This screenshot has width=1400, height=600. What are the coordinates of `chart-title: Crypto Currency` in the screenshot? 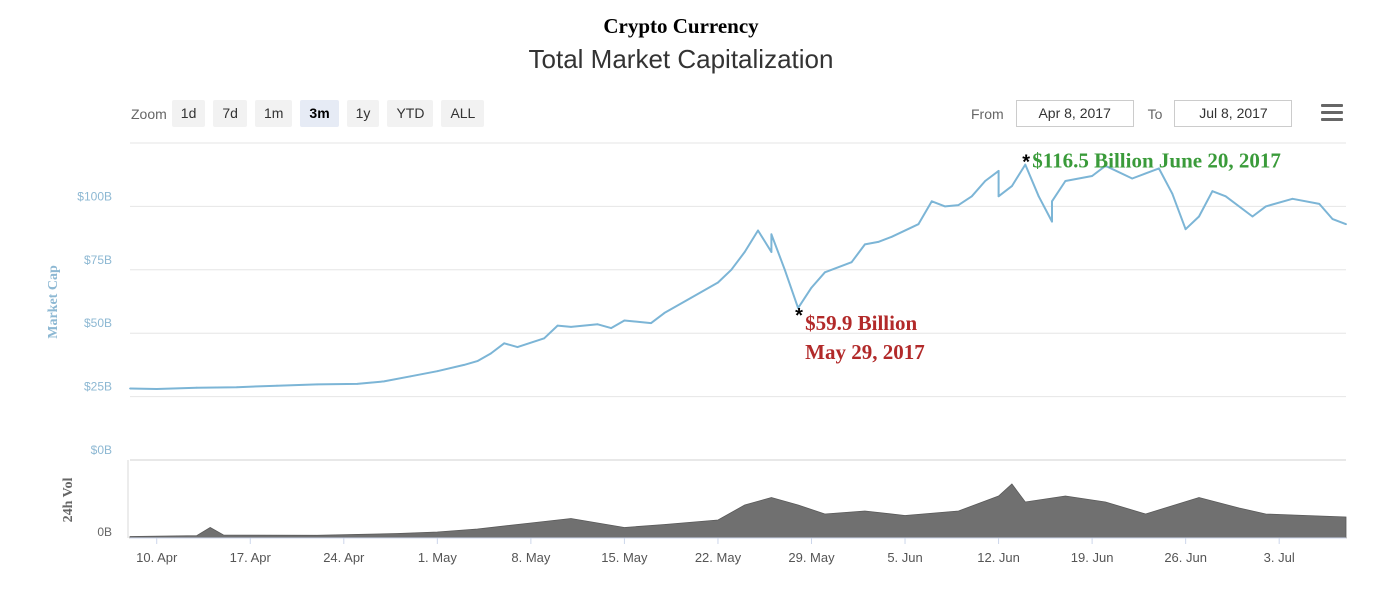 It's located at (681, 26).